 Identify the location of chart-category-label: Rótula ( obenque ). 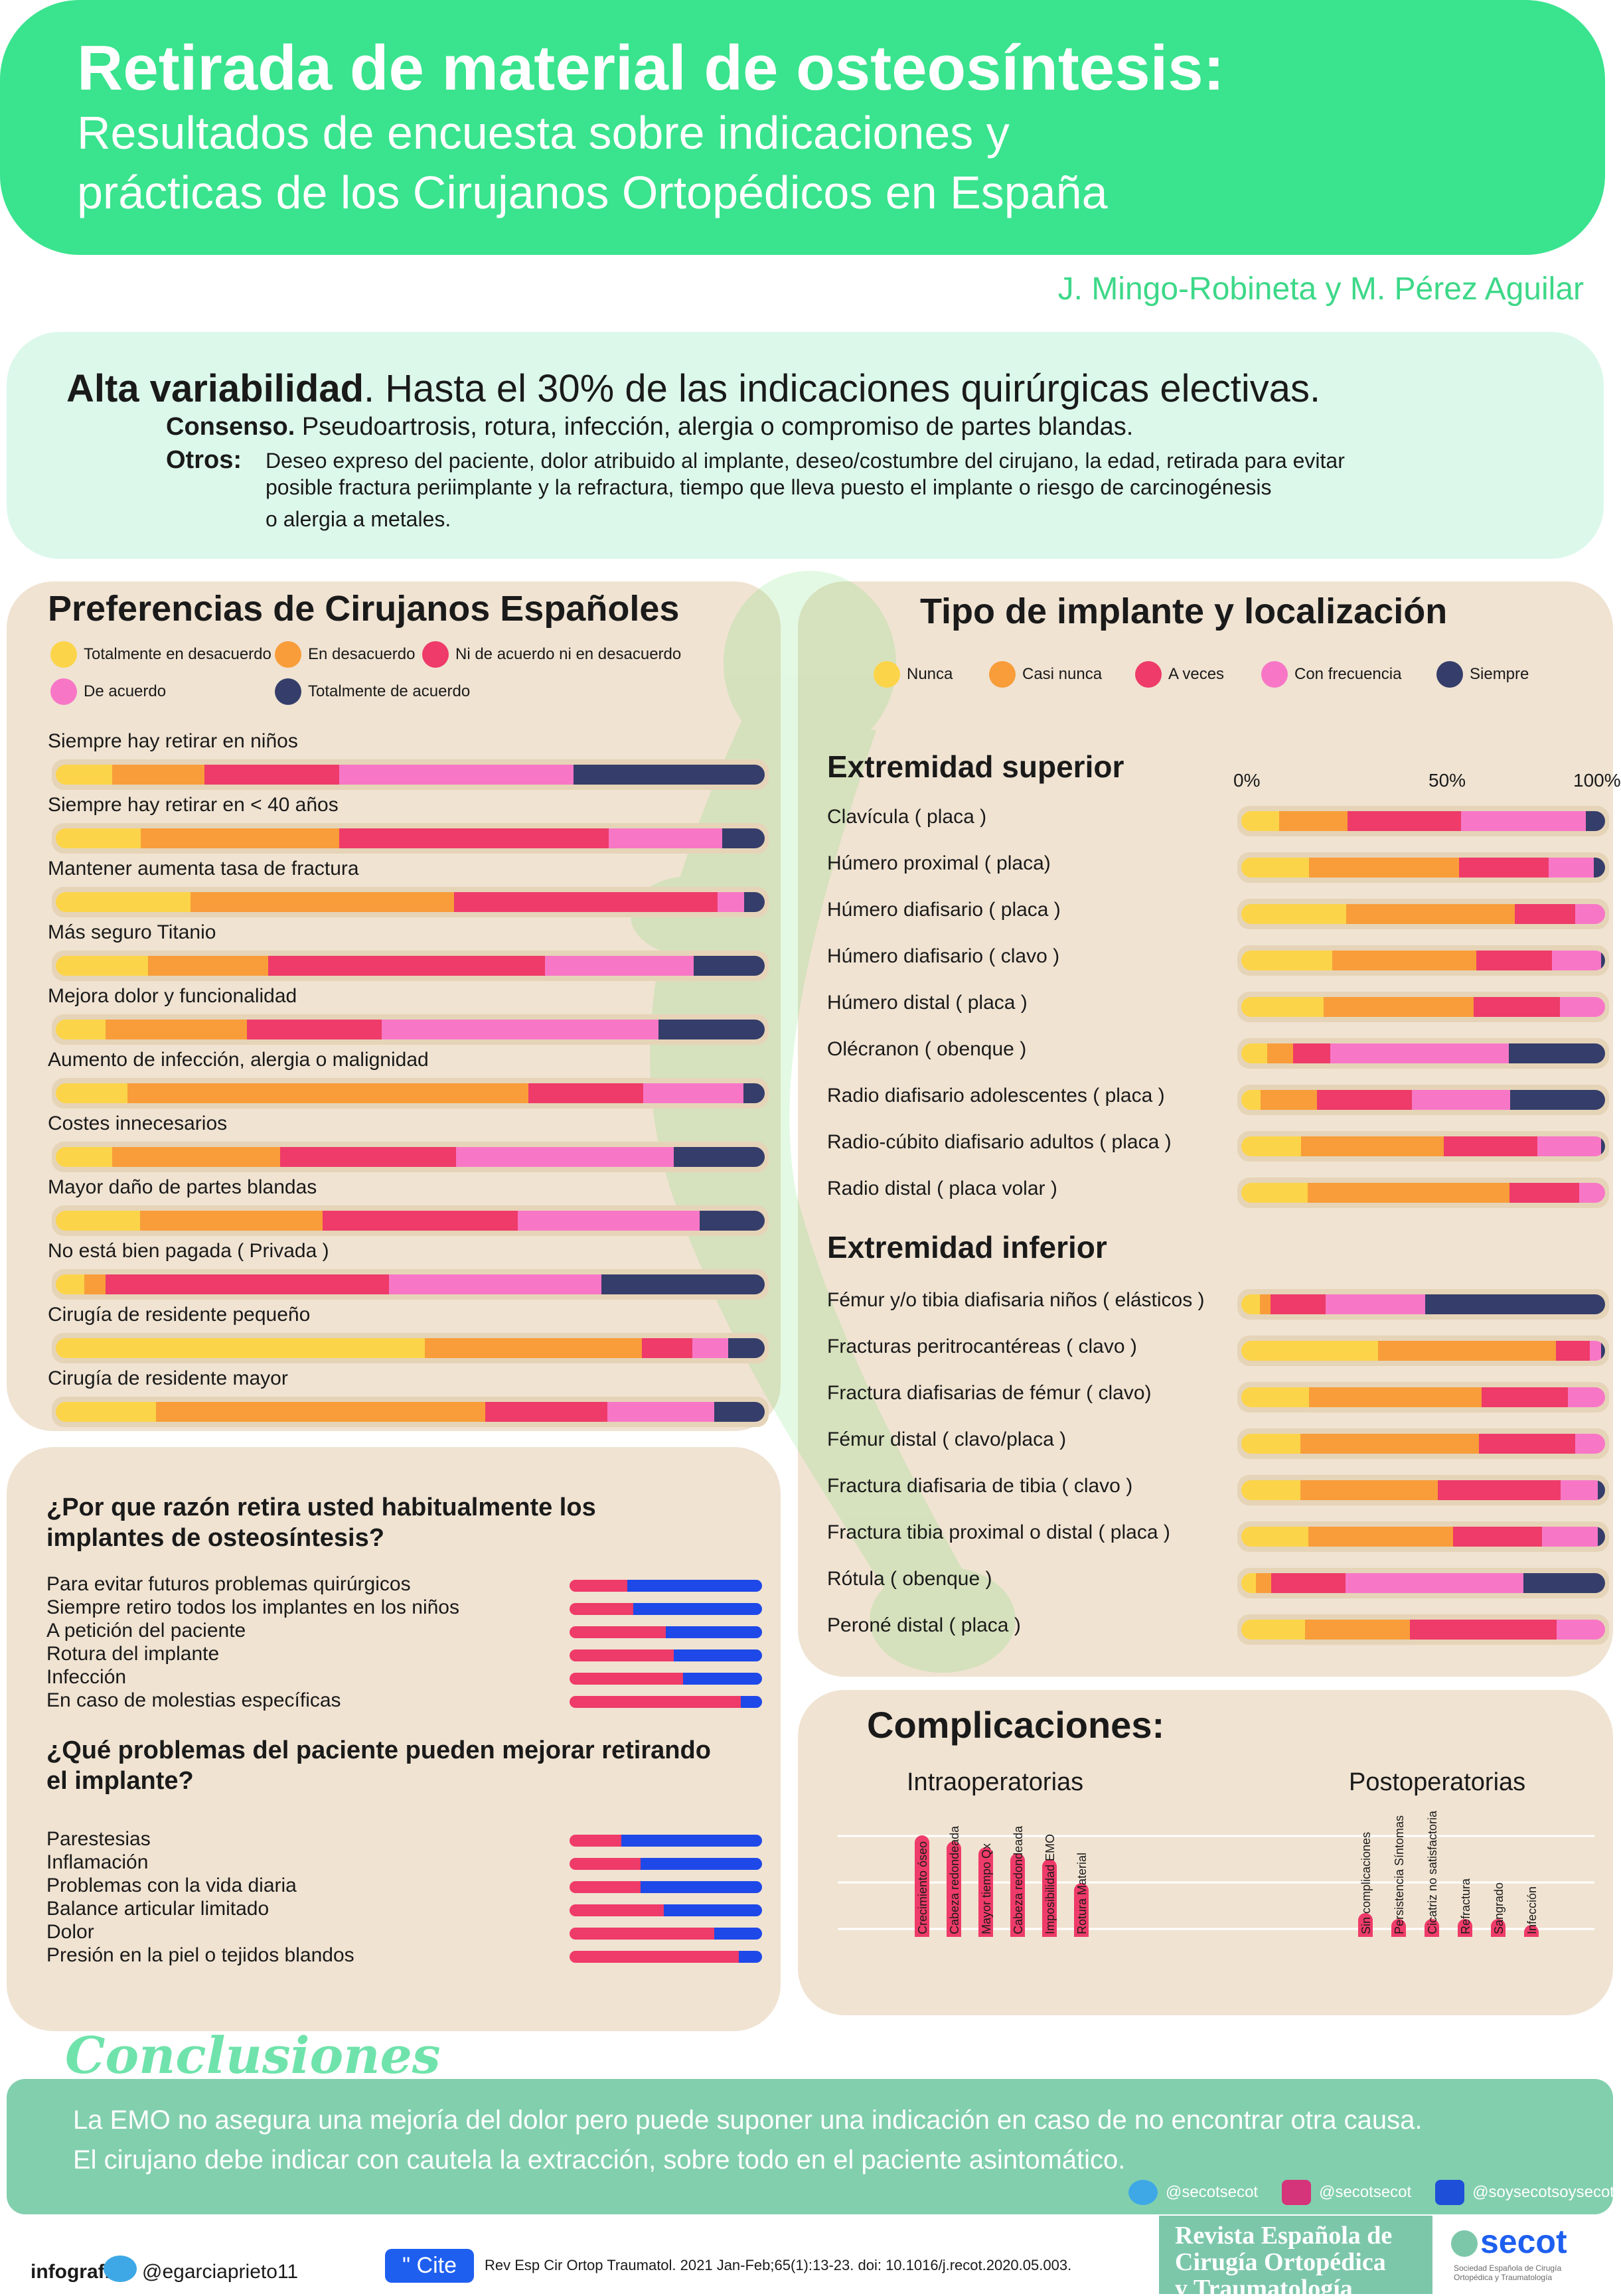
(909, 1579).